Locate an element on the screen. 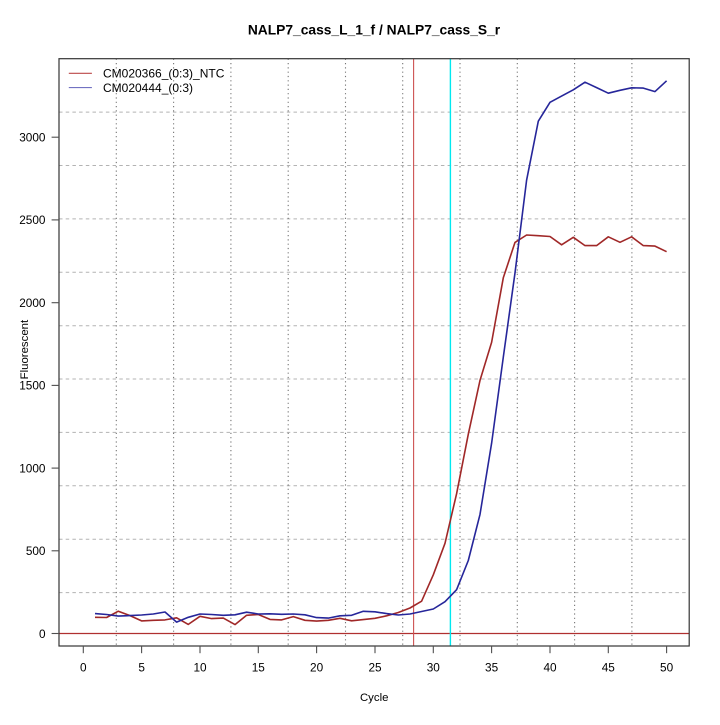 Image resolution: width=720 pixels, height=725 pixels. svg-text: 10 is located at coordinates (200, 668).